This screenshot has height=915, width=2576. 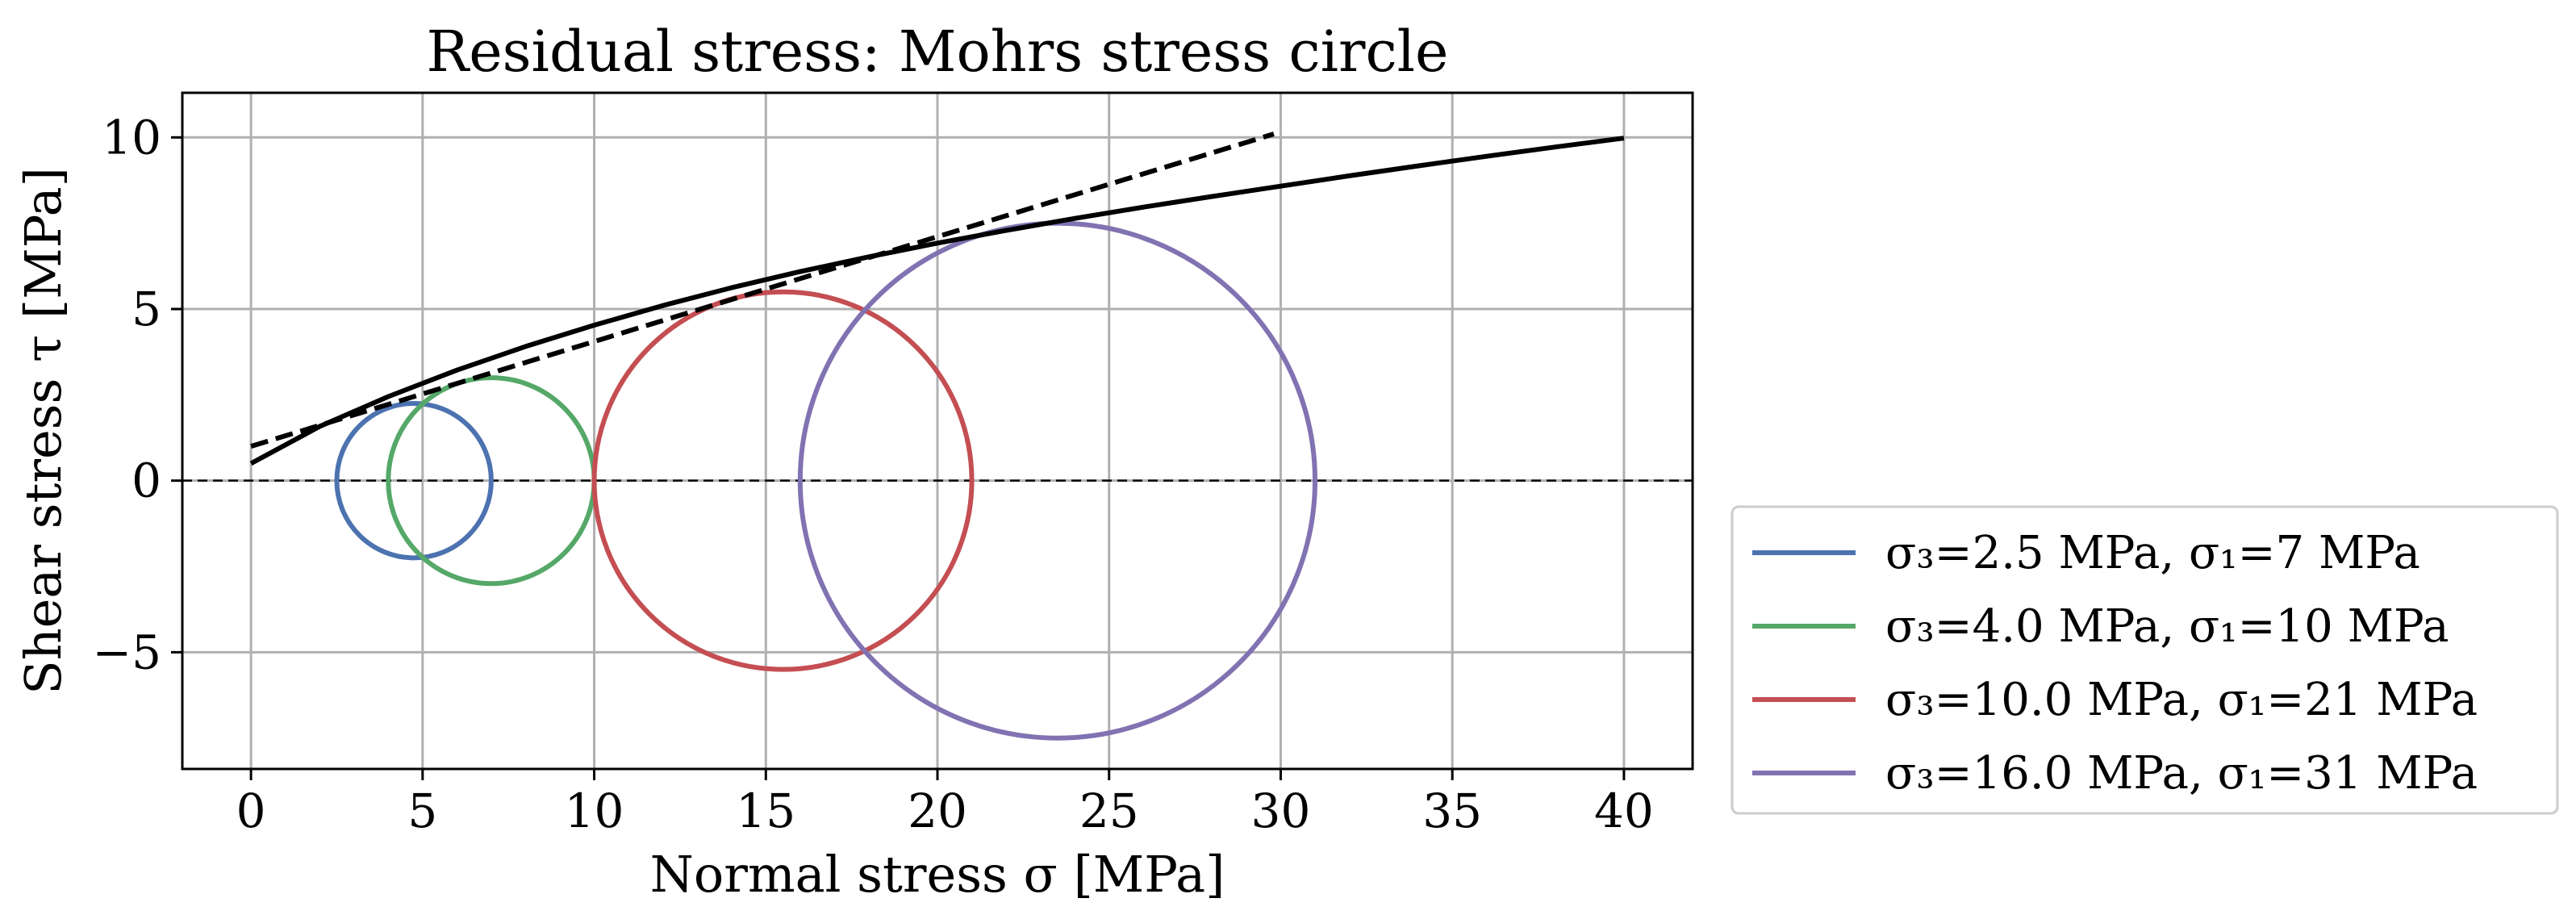 I want to click on x-tick-label: 5, so click(x=422, y=810).